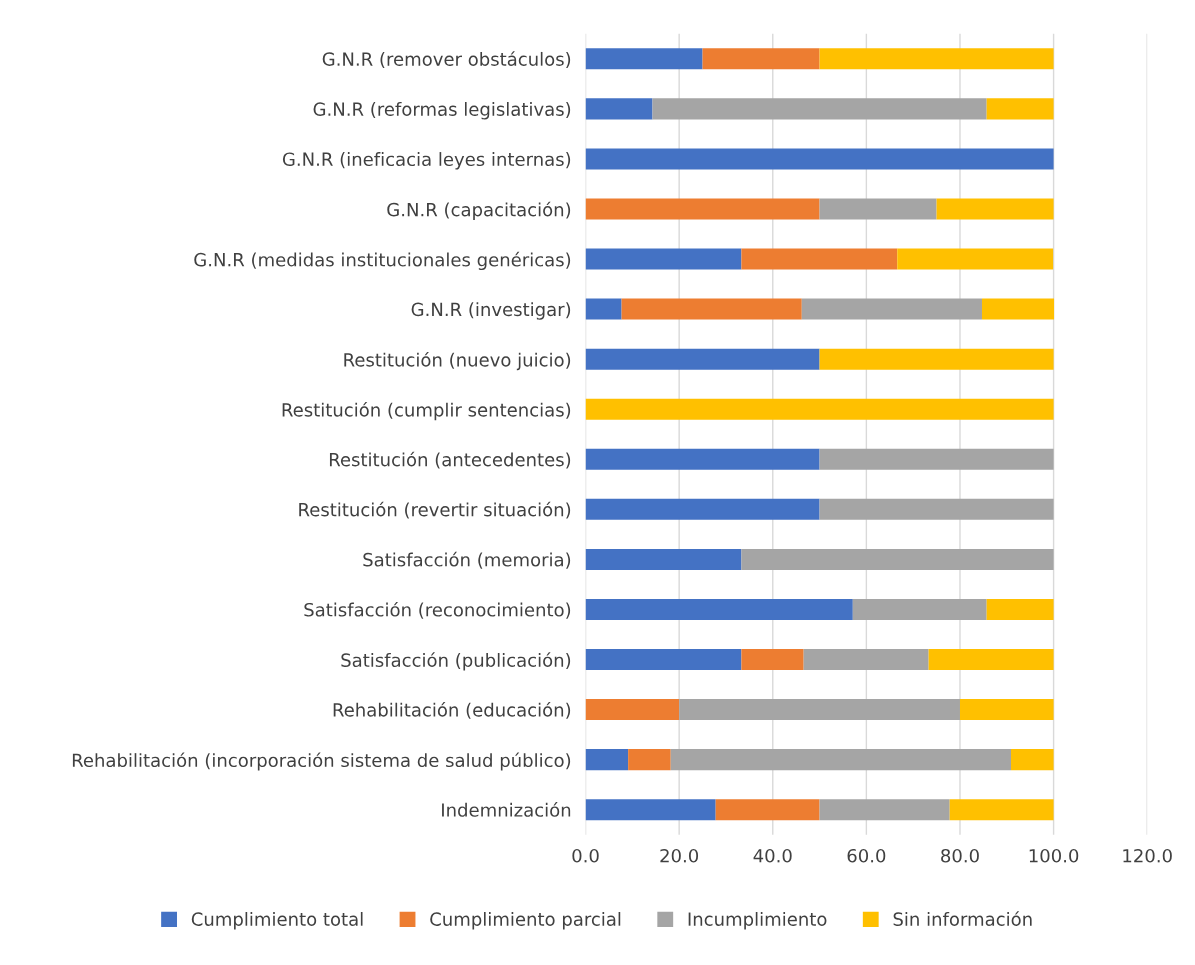 The image size is (1195, 965). Describe the element at coordinates (457, 361) in the screenshot. I see `y-tick-label: Restitución (nuevo juicio)` at that location.